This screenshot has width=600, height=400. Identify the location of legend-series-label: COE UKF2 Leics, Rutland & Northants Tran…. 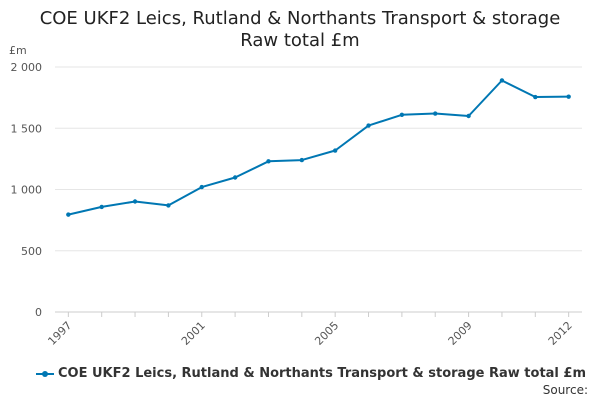
(322, 373).